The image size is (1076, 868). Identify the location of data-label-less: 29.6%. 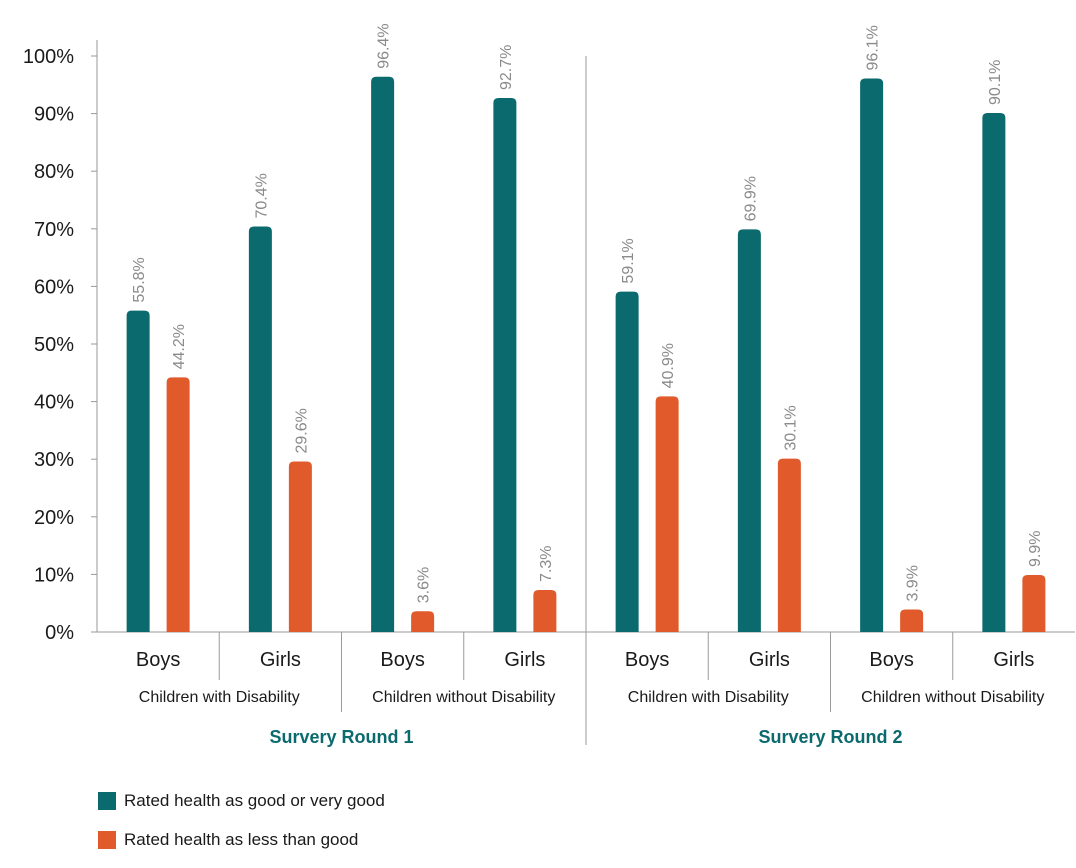
(301, 430).